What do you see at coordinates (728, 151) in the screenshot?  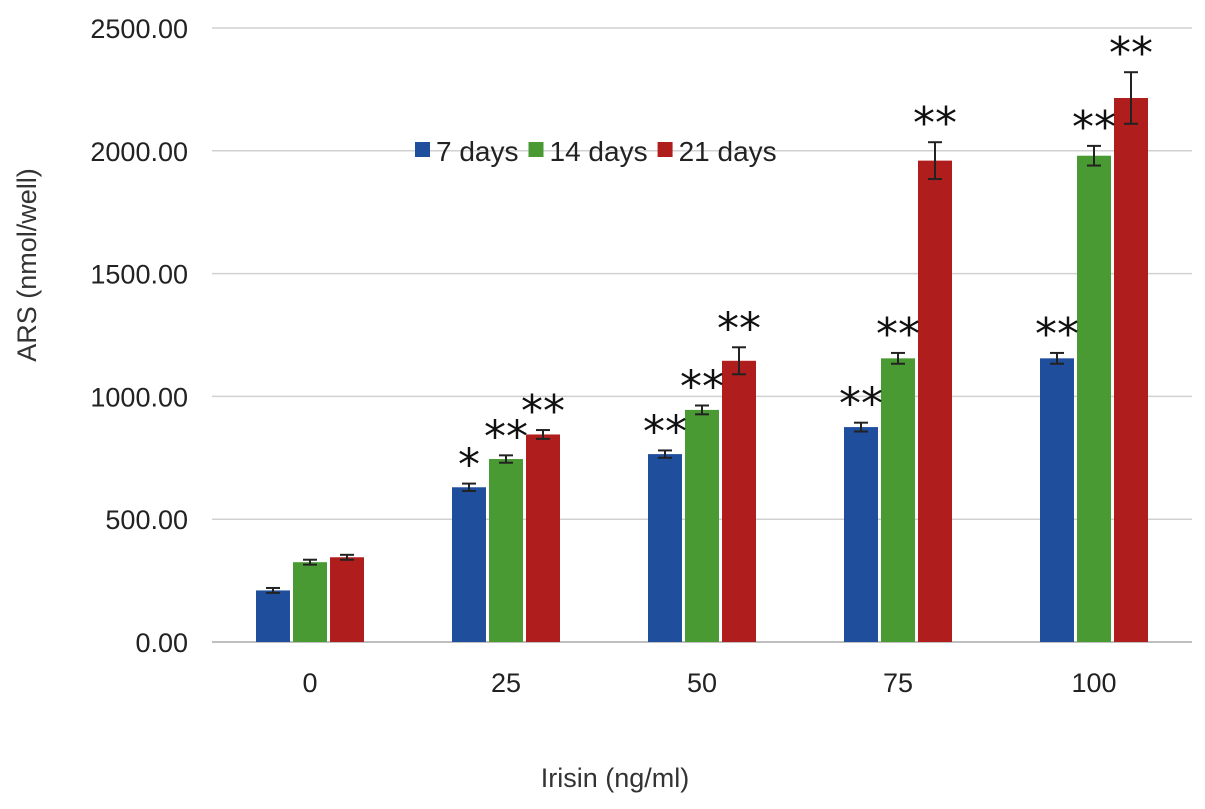 I see `legend-label: 21 days` at bounding box center [728, 151].